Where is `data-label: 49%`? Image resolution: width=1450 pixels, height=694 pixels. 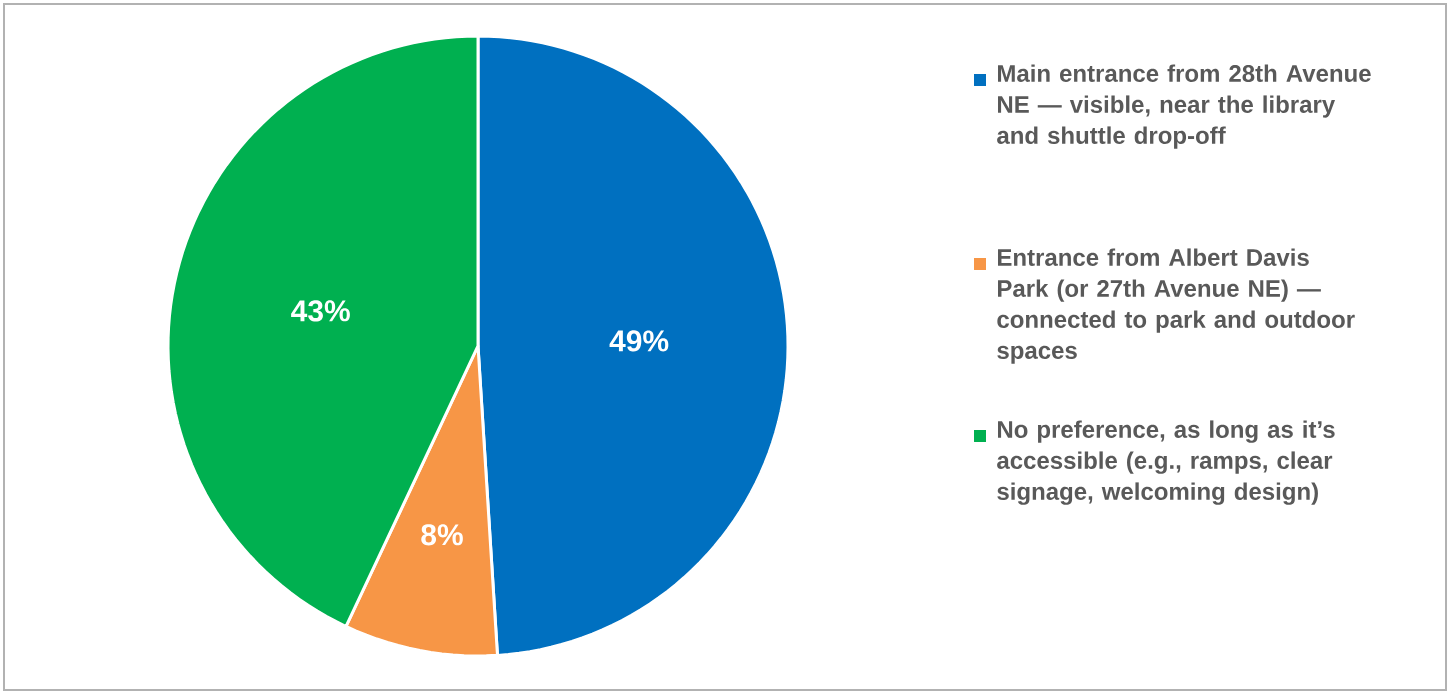
data-label: 49% is located at coordinates (639, 341).